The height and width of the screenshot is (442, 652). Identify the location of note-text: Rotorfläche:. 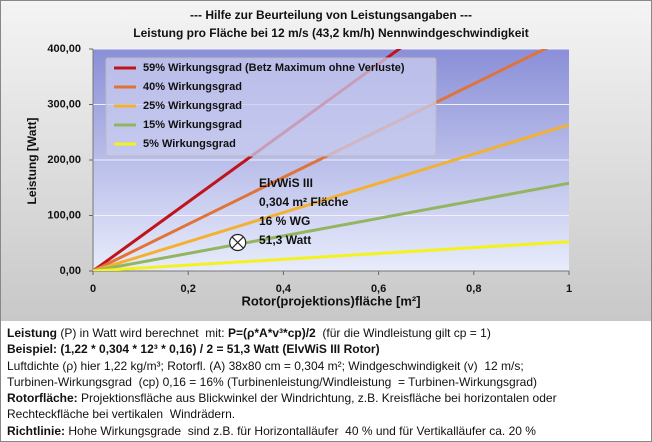
(42, 398).